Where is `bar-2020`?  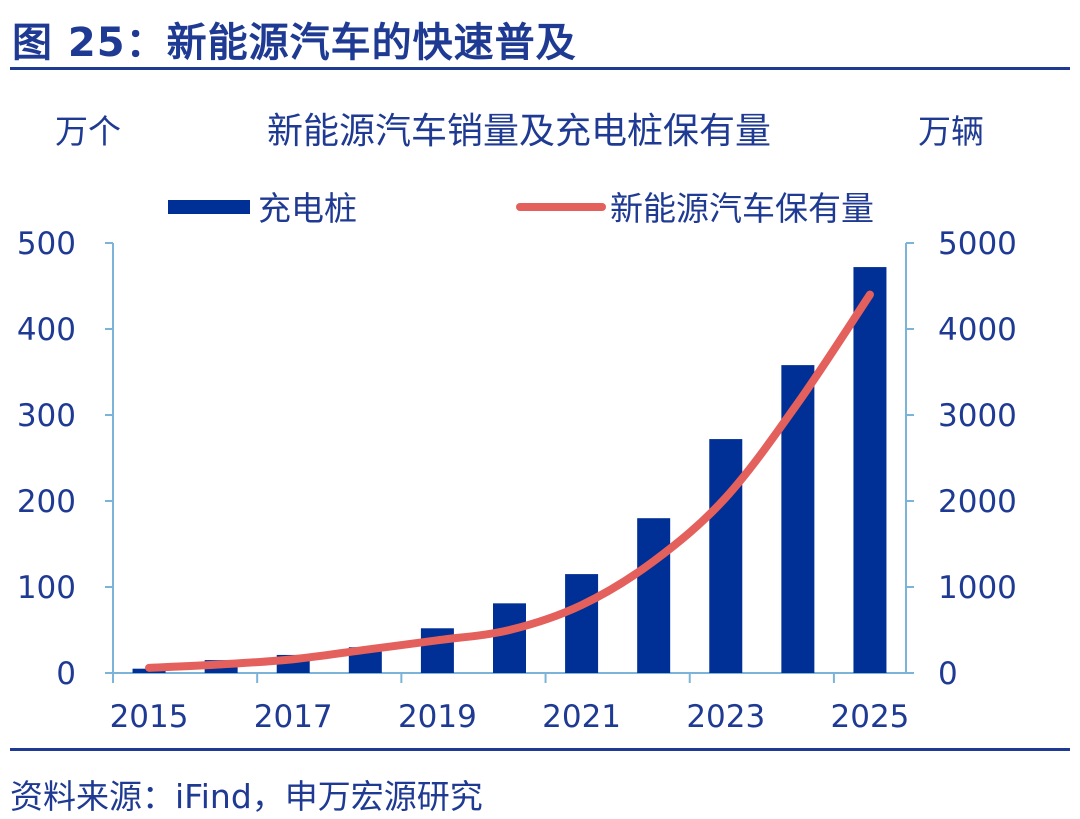 bar-2020 is located at coordinates (509, 638).